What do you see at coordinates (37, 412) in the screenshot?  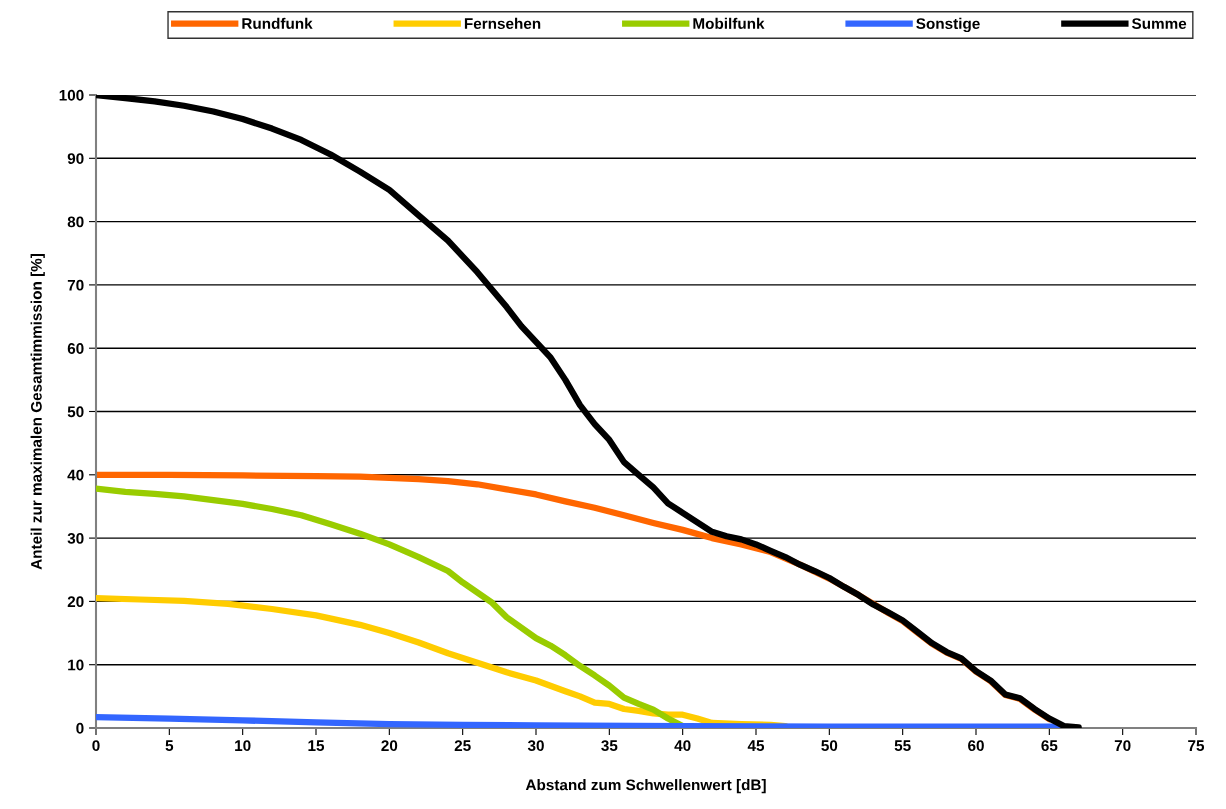 I see `y-axis-title: Anteil zur maximalen Gesamtimmission [%]` at bounding box center [37, 412].